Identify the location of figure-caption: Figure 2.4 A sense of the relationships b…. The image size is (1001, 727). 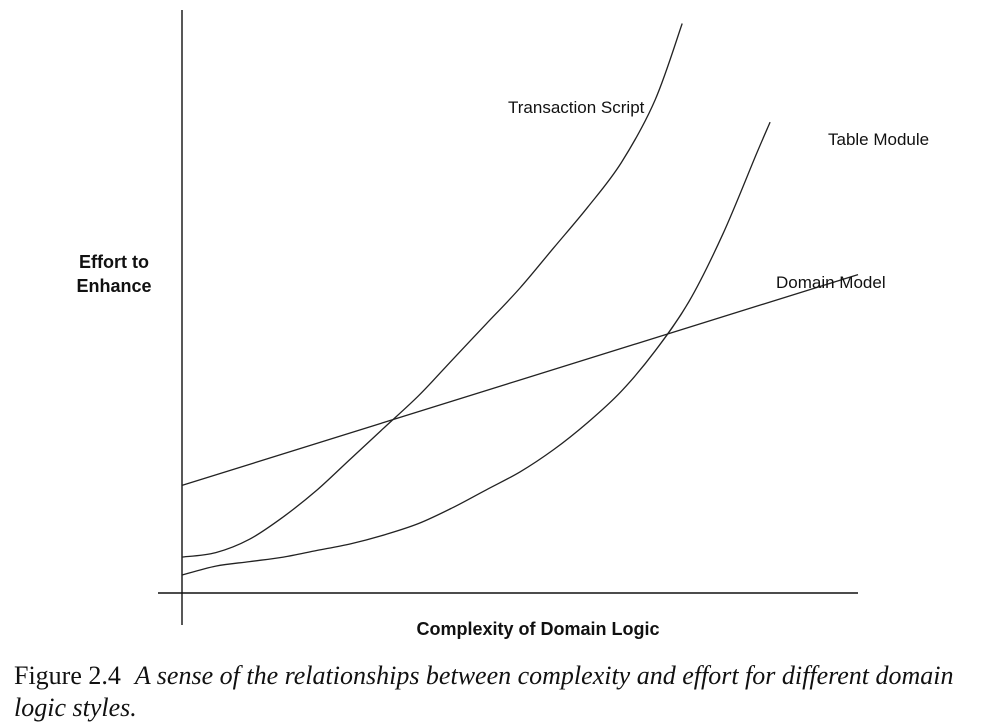
(499, 692).